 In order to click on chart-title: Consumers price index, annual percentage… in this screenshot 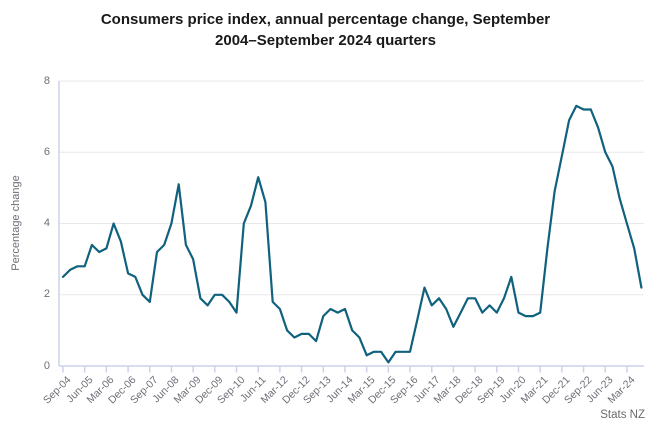, I will do `click(326, 30)`.